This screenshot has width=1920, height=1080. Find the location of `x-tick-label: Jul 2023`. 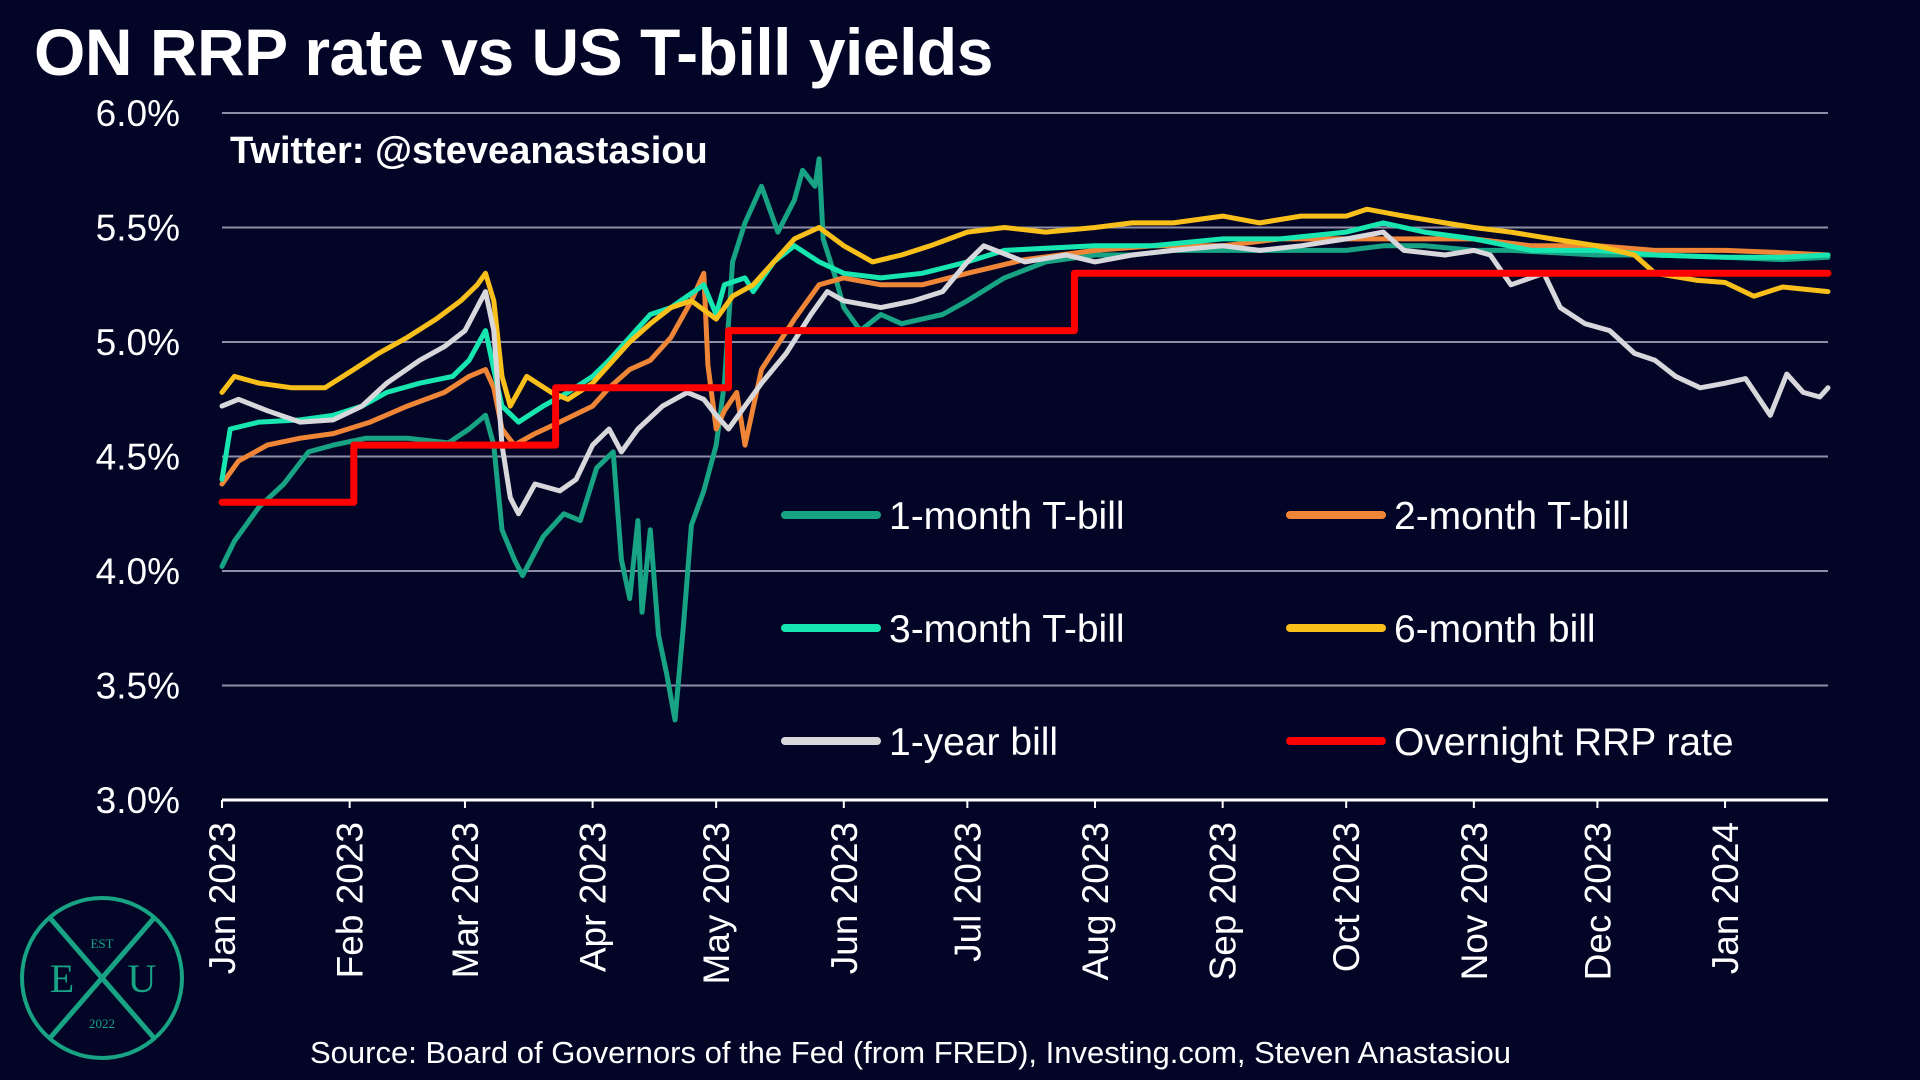

x-tick-label: Jul 2023 is located at coordinates (967, 892).